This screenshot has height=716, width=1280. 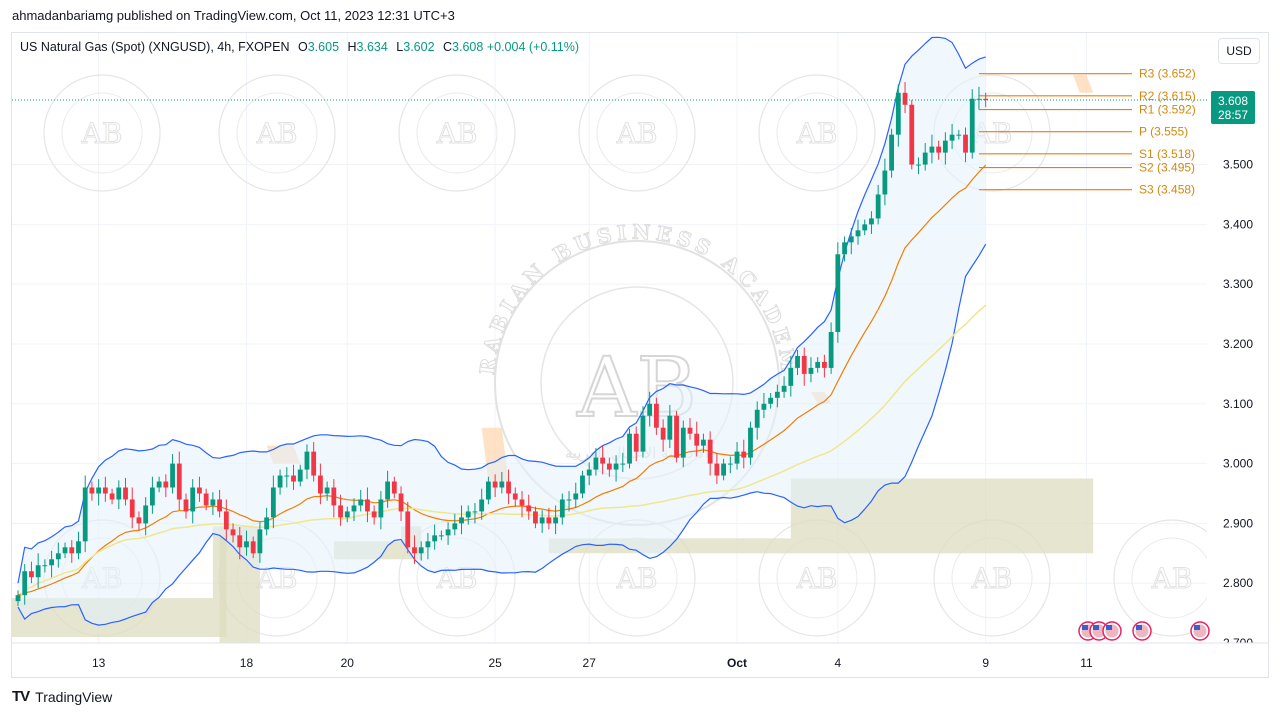 I want to click on high-label: H, so click(x=352, y=47).